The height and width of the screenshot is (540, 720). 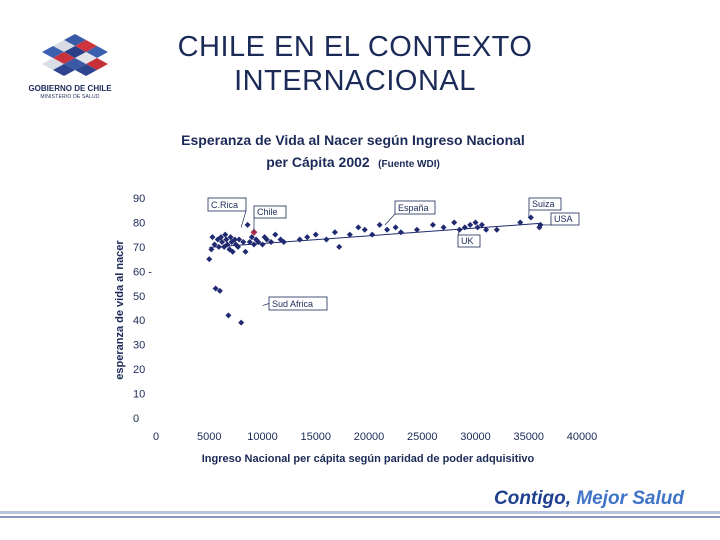 What do you see at coordinates (224, 205) in the screenshot?
I see `annotation-label: C.Rica` at bounding box center [224, 205].